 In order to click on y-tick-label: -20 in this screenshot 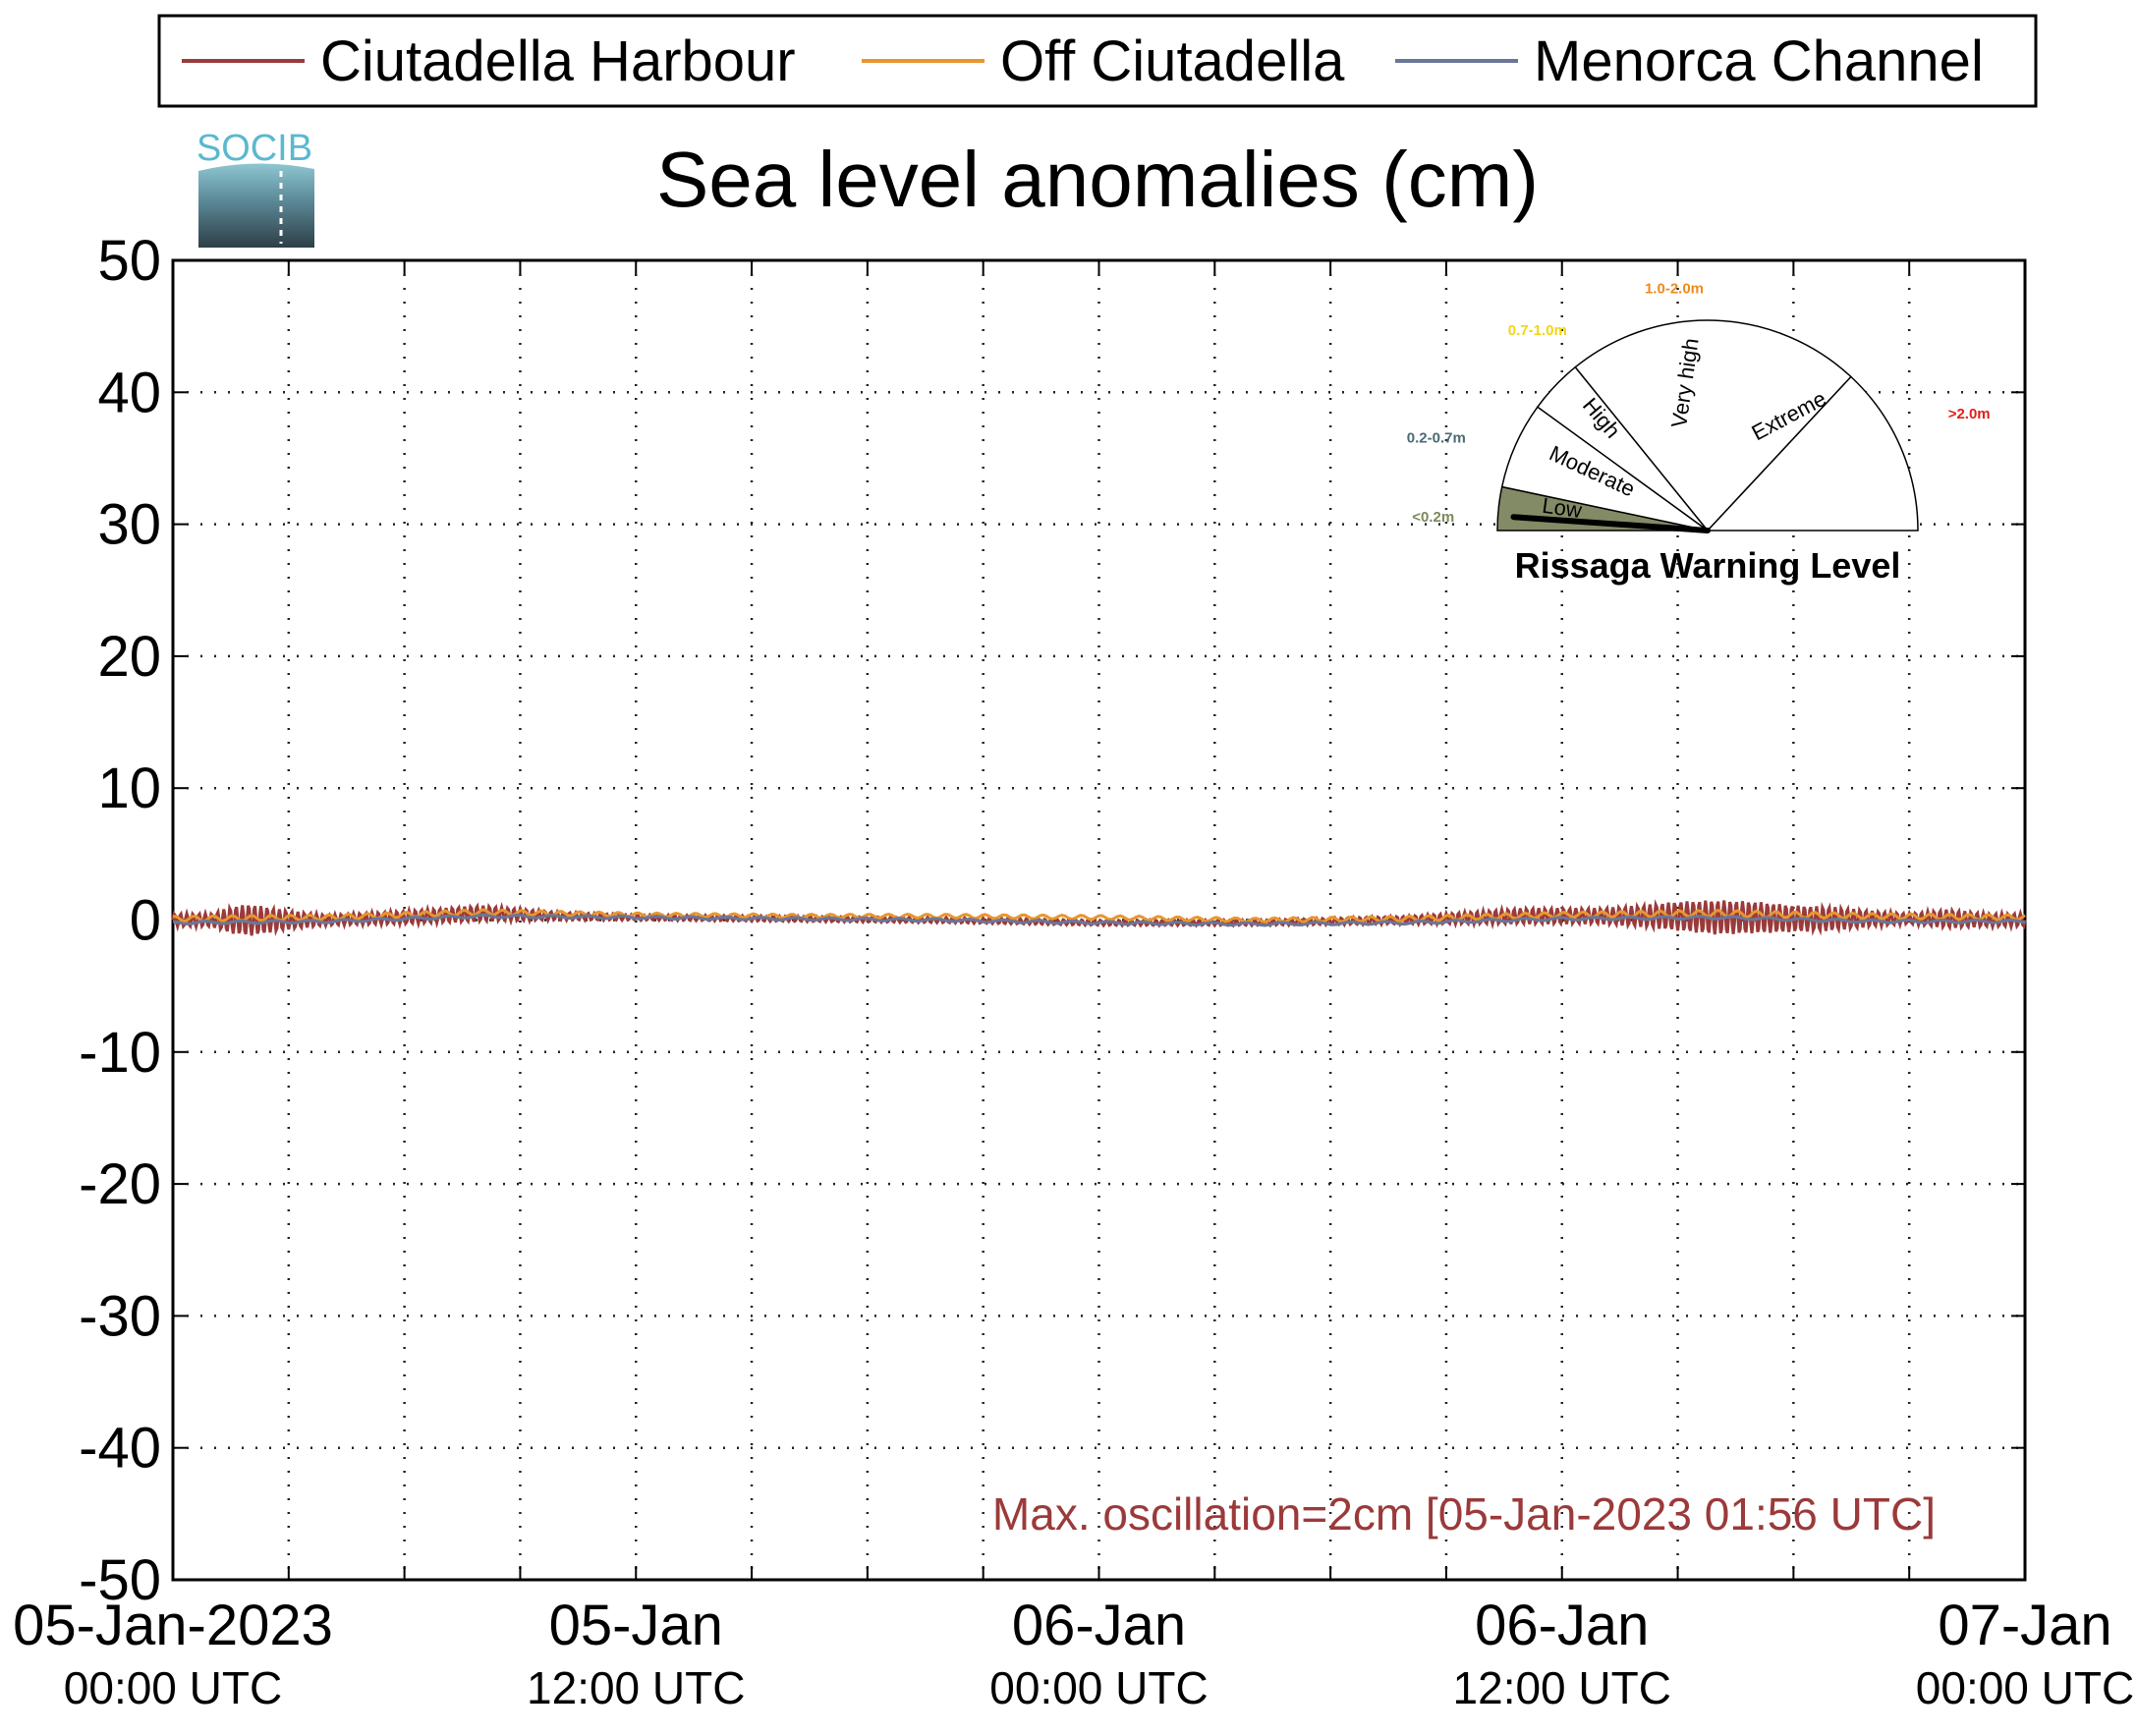, I will do `click(120, 1184)`.